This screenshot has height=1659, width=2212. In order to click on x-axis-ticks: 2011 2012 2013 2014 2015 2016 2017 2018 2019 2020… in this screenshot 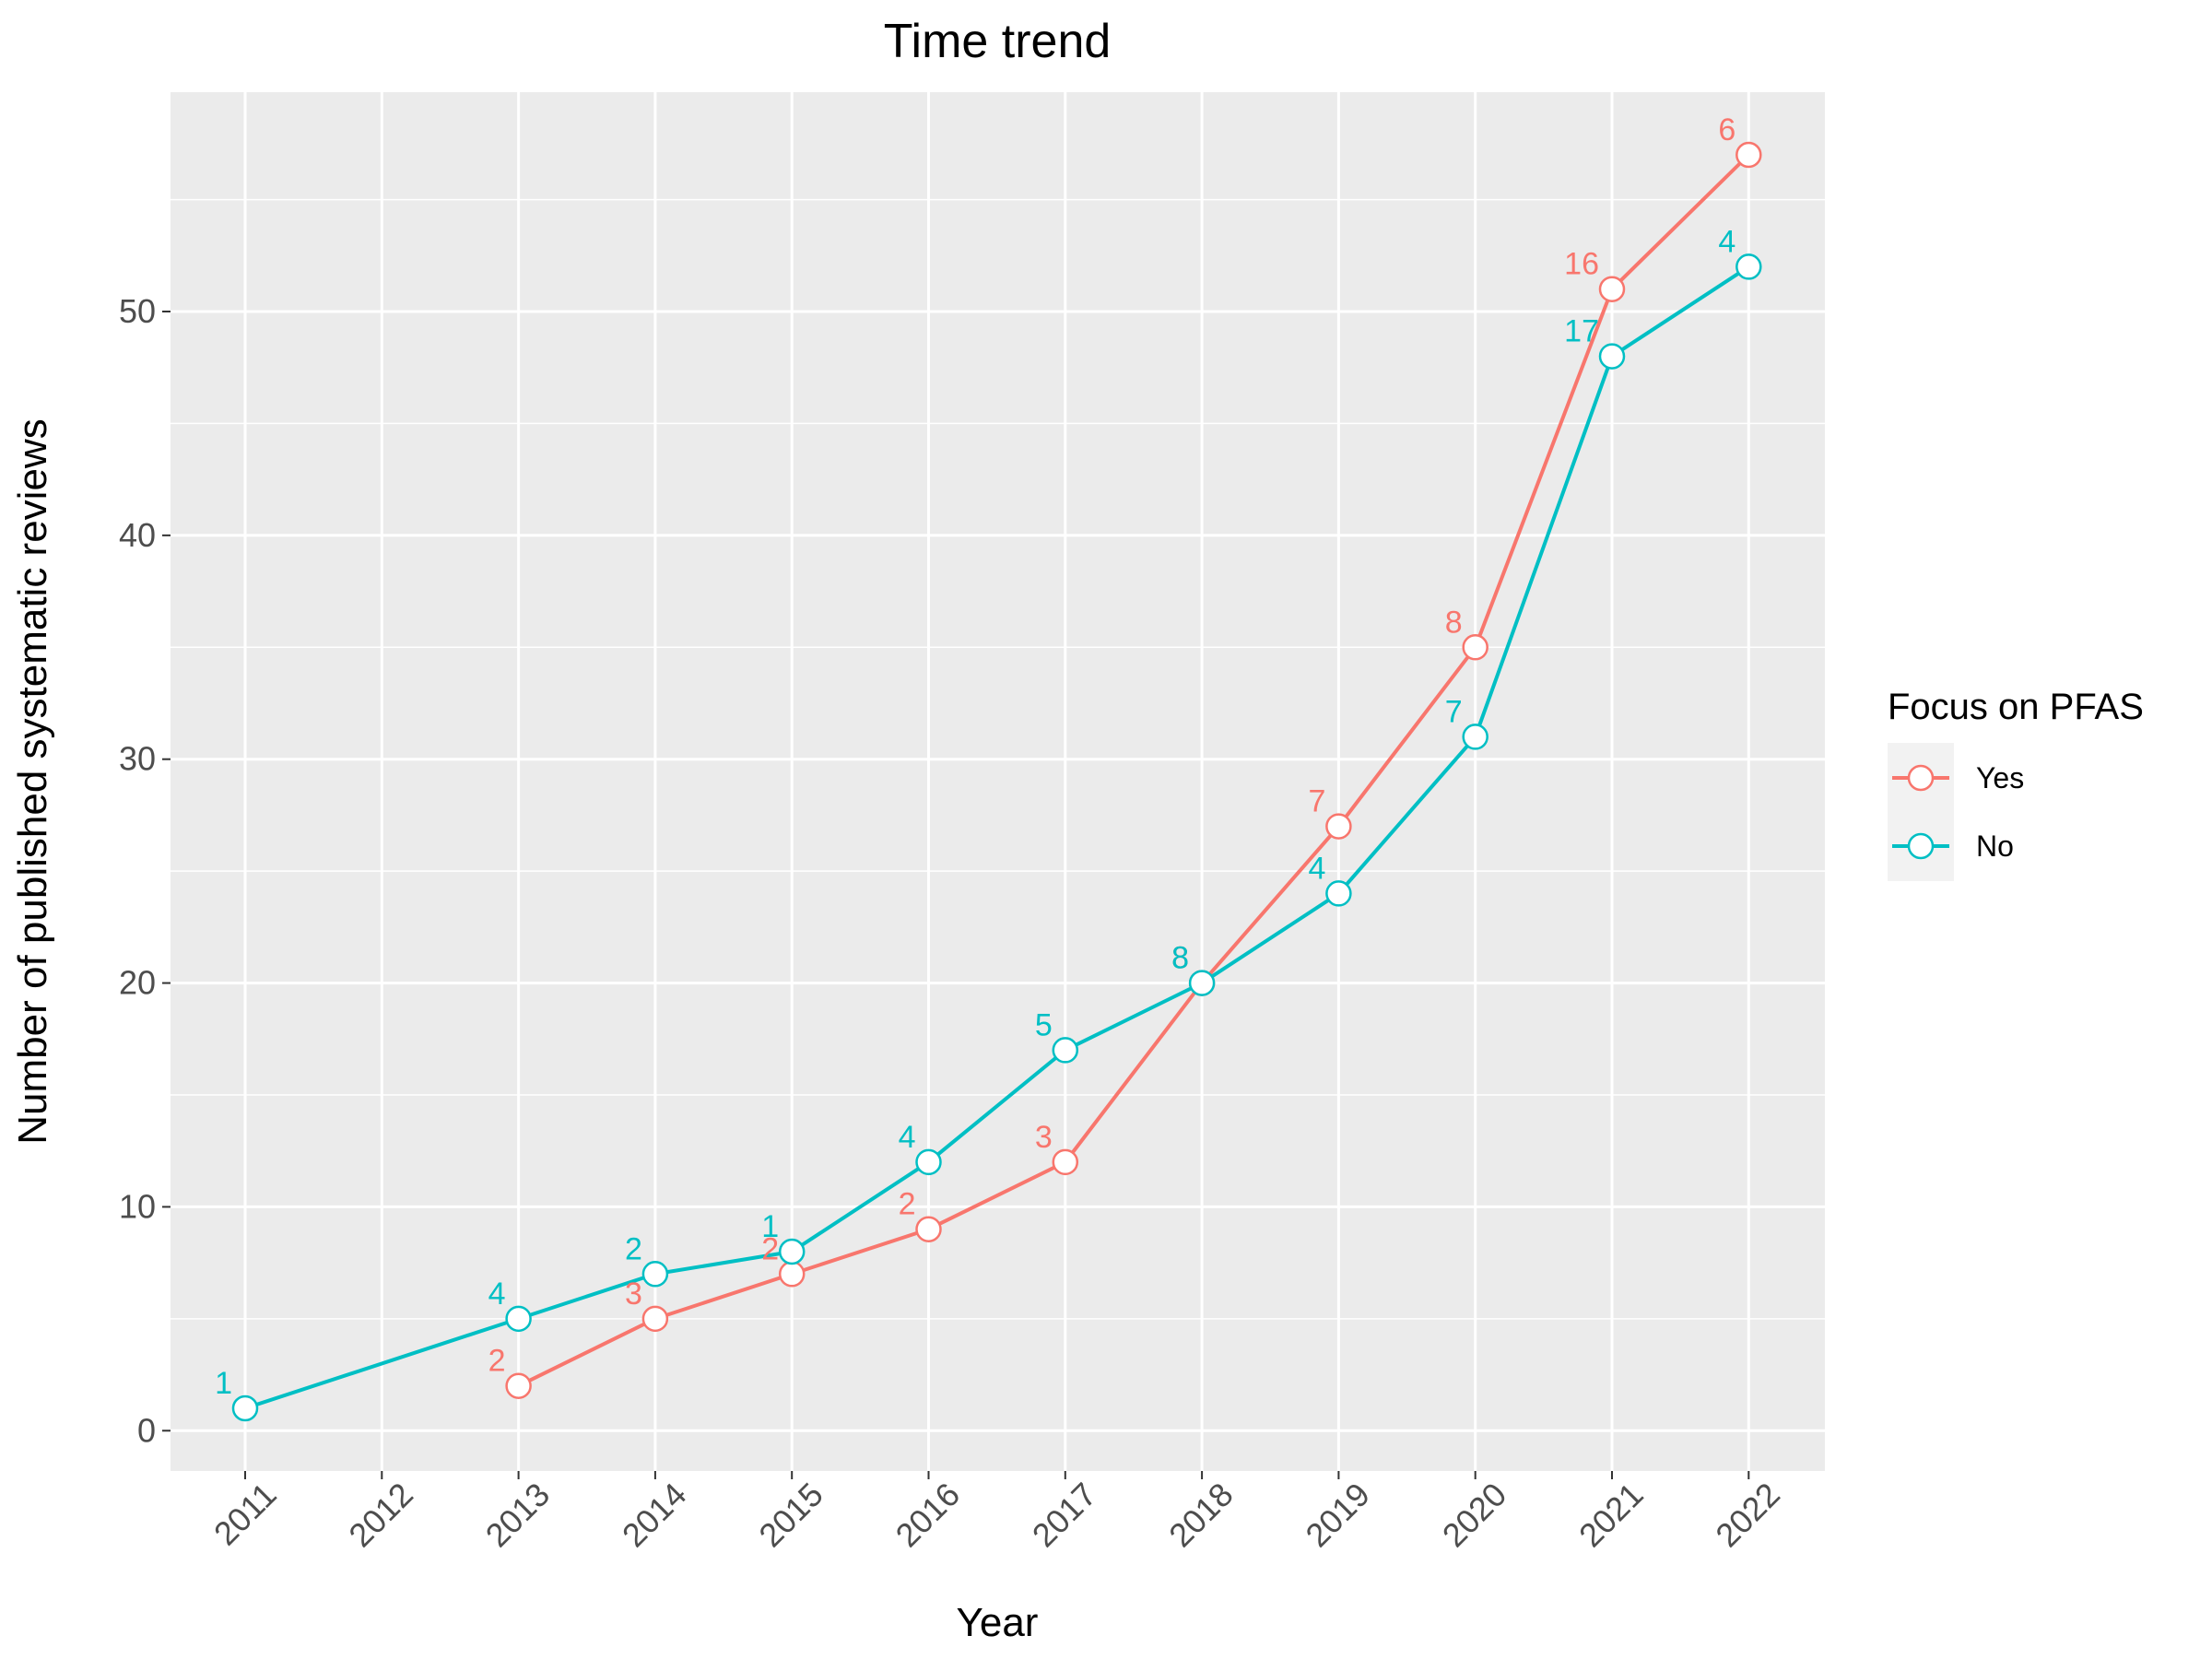, I will do `click(996, 1512)`.